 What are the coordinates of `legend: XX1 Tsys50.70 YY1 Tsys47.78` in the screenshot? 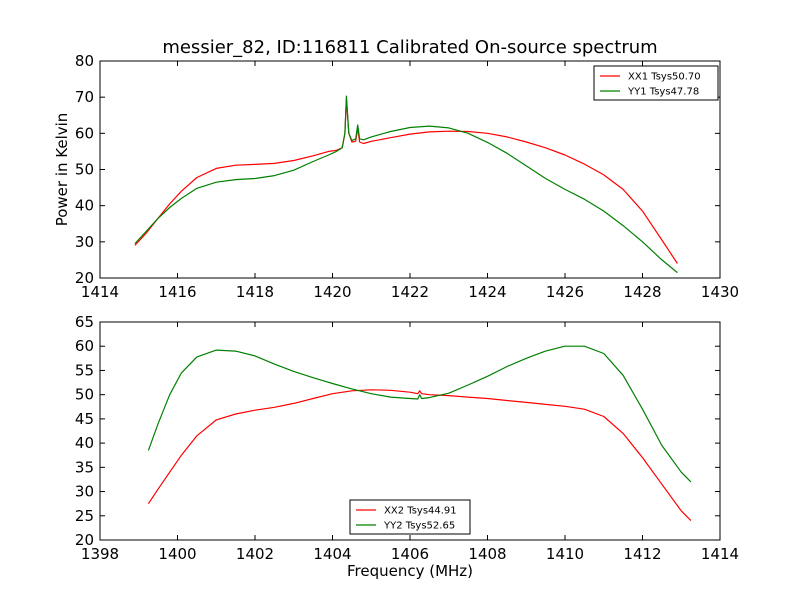 It's located at (656, 83).